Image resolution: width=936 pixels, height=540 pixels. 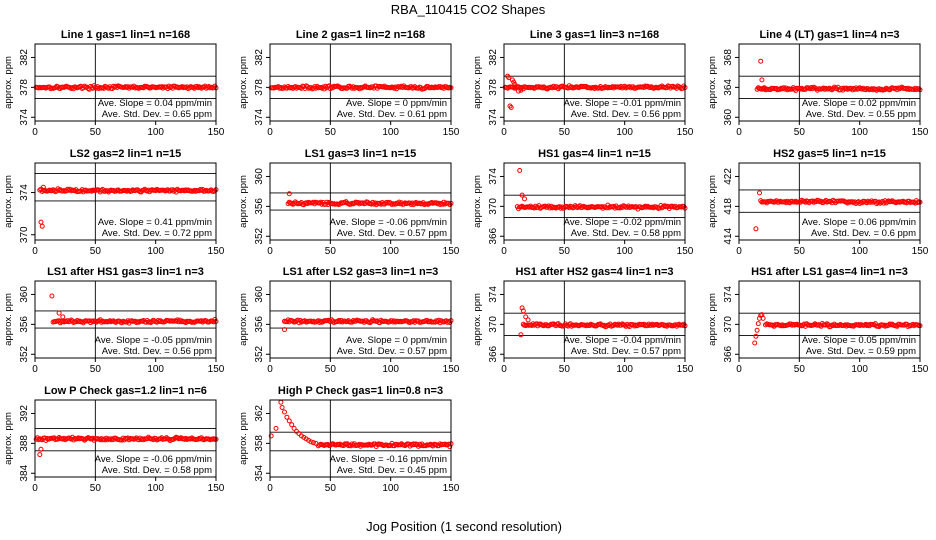 I want to click on std-dev-annotation: Ave. Std. Dev. = 0.65 ppm, so click(x=157, y=114).